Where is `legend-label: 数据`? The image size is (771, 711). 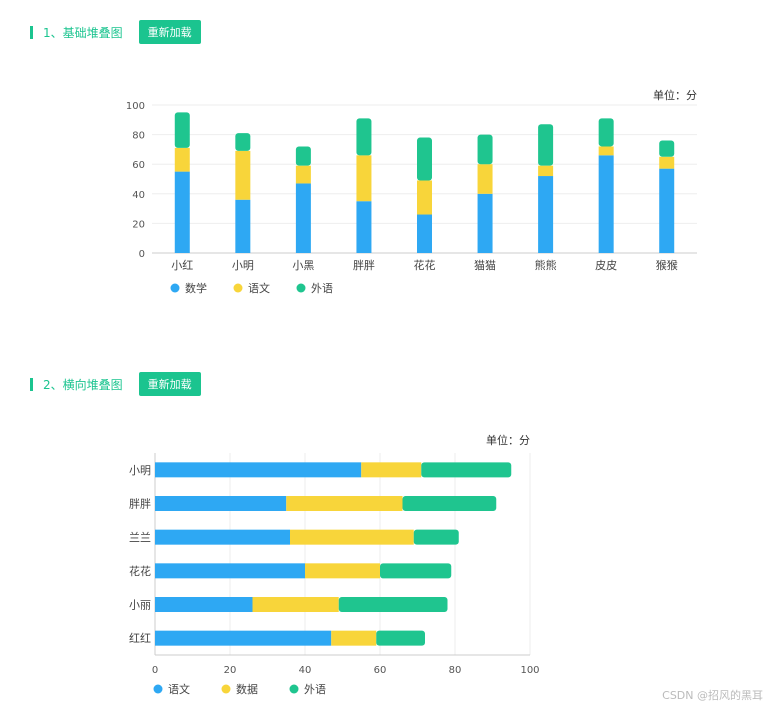
legend-label: 数据 is located at coordinates (247, 689).